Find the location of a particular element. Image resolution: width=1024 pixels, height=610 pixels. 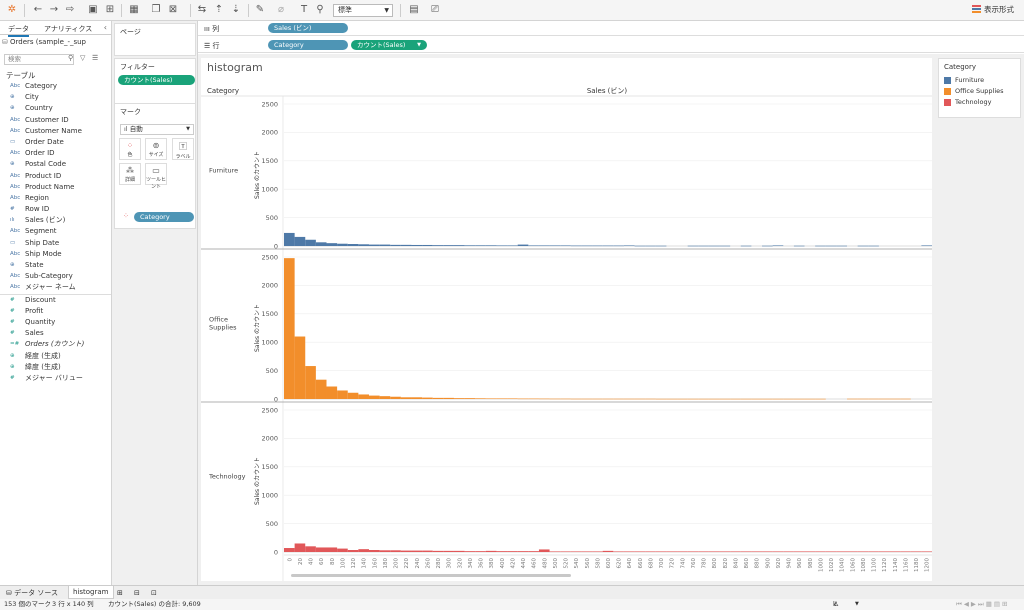

filter-pill-count-sales: カウント(Sales) is located at coordinates (156, 80).